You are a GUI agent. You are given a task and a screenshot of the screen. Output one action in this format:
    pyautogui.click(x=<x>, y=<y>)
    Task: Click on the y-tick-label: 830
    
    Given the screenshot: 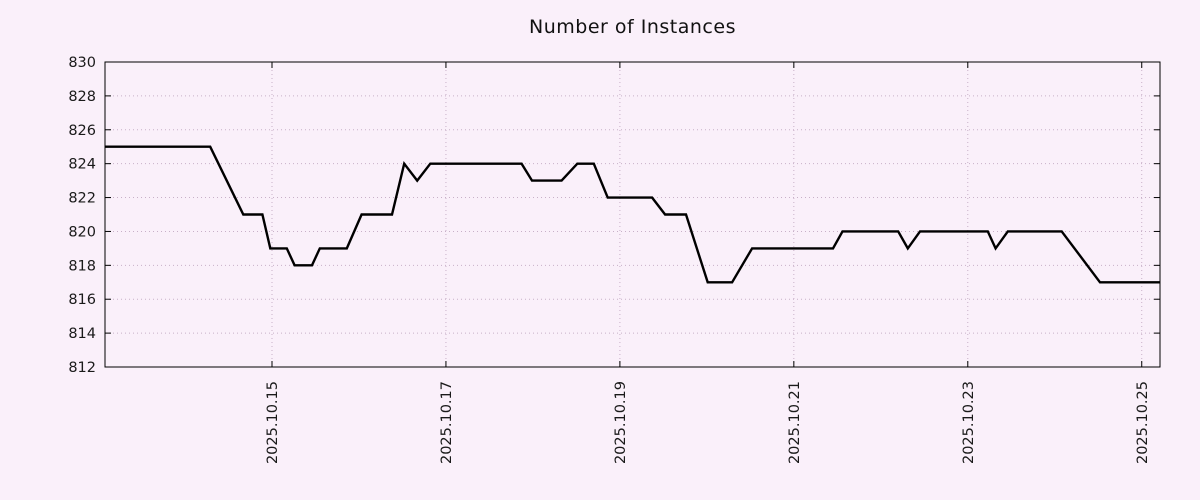 What is the action you would take?
    pyautogui.click(x=82, y=63)
    